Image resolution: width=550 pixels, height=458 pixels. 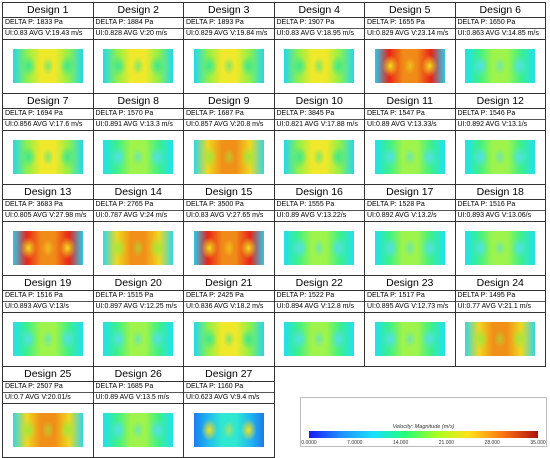 What do you see at coordinates (229, 34) in the screenshot?
I see `ui-avg-velocity: UI:0.829 AVG V:19.84 m/s` at bounding box center [229, 34].